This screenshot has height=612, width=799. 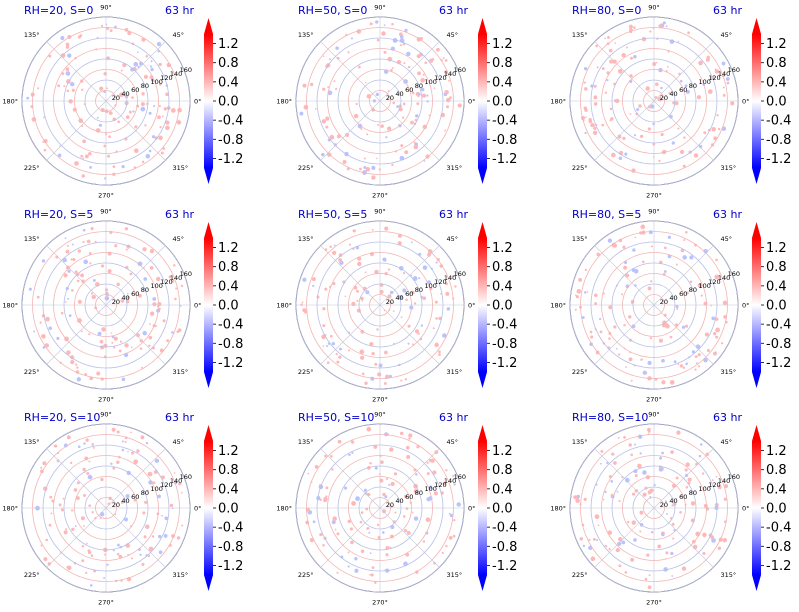 I want to click on panel-time-label: 63 hr, so click(x=453, y=417).